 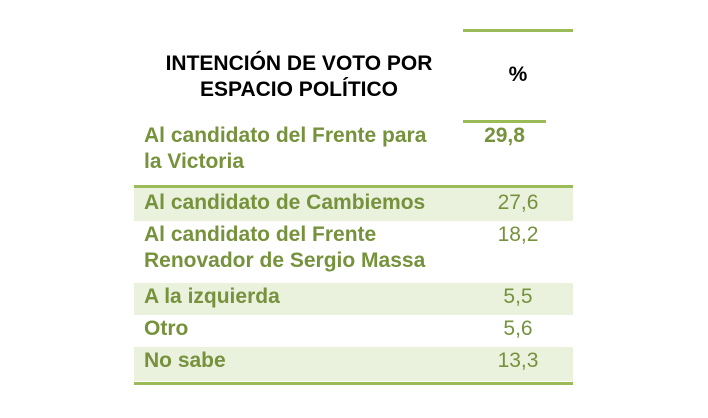 I want to click on table-row: A la izquierda 5,5, so click(x=353, y=299).